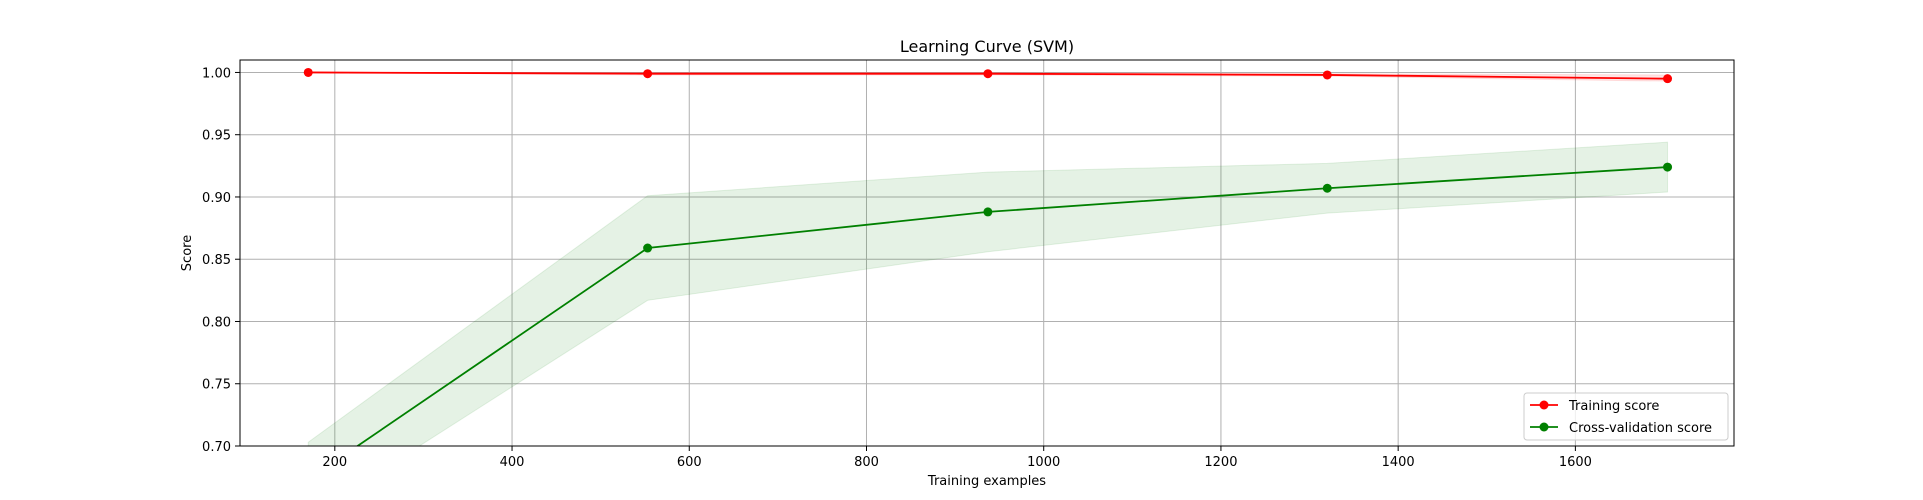 The width and height of the screenshot is (1923, 500). What do you see at coordinates (1544, 405) in the screenshot?
I see `legend-training-marker` at bounding box center [1544, 405].